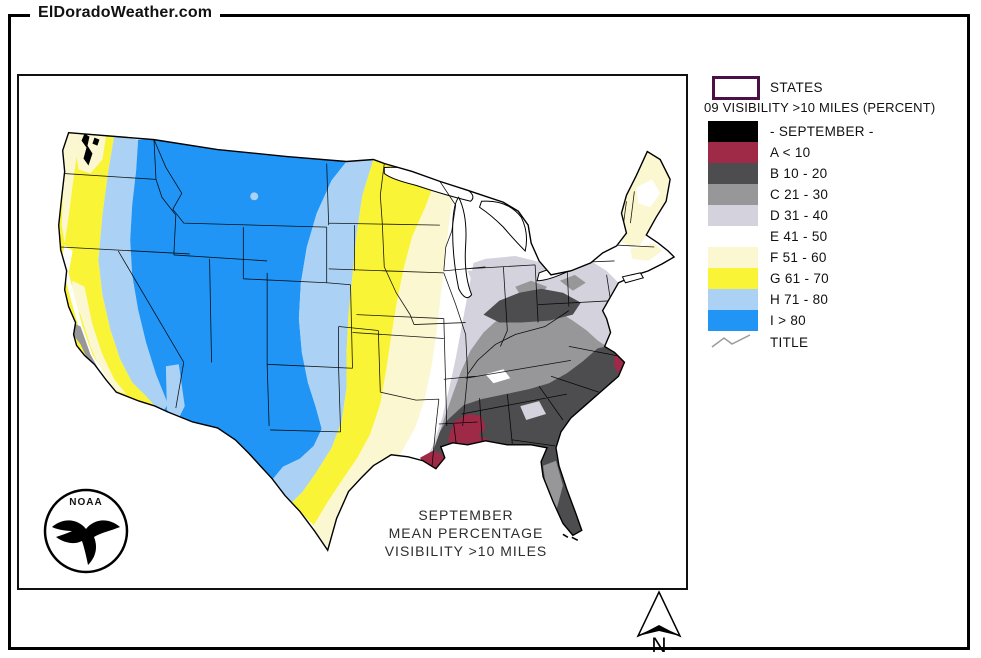 This screenshot has height=658, width=981. I want to click on region-black-puget-sound, so click(87, 149).